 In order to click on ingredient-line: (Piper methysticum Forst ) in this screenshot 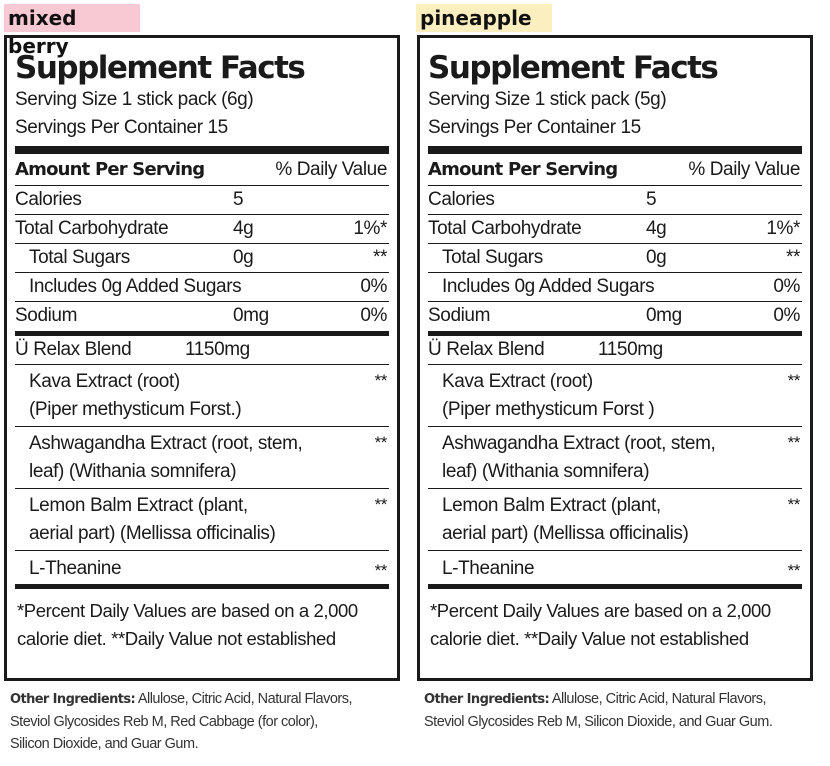, I will do `click(548, 409)`.